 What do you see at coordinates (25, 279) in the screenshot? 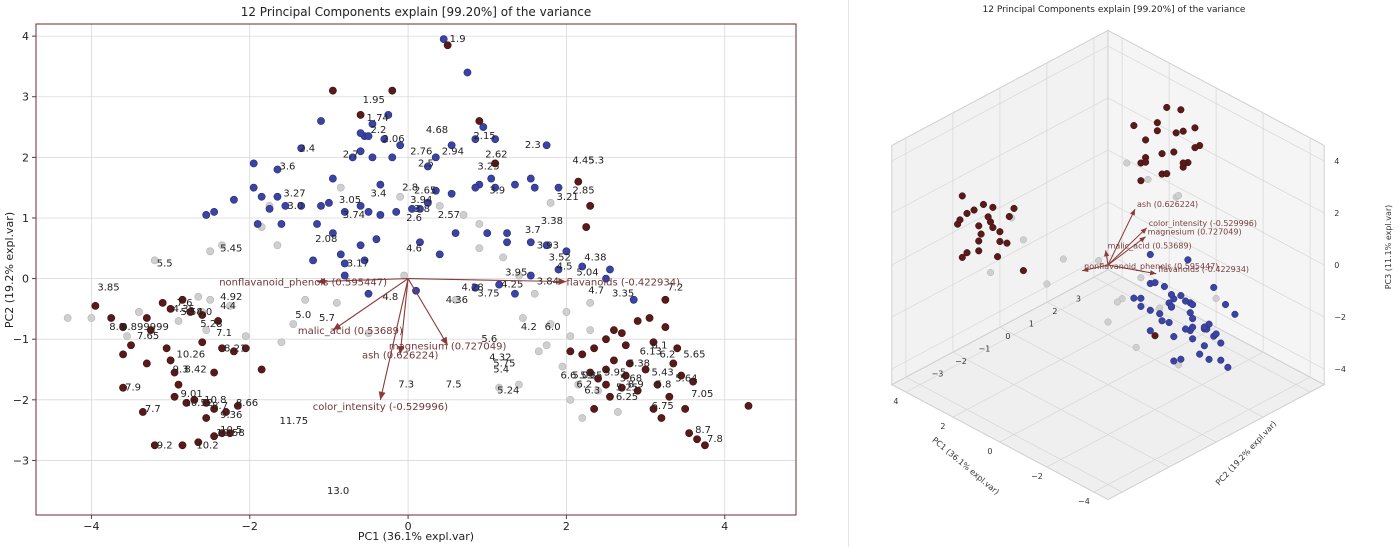
I see `y-tick-label: 0` at bounding box center [25, 279].